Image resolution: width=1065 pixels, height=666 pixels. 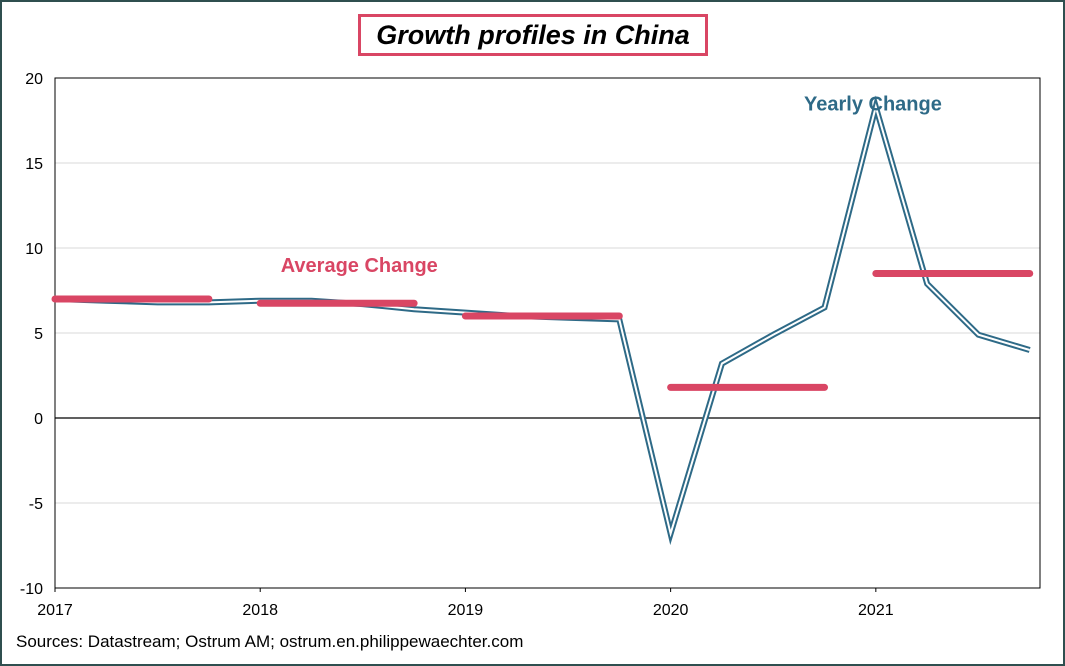 What do you see at coordinates (34, 249) in the screenshot?
I see `y-tick-label: 10` at bounding box center [34, 249].